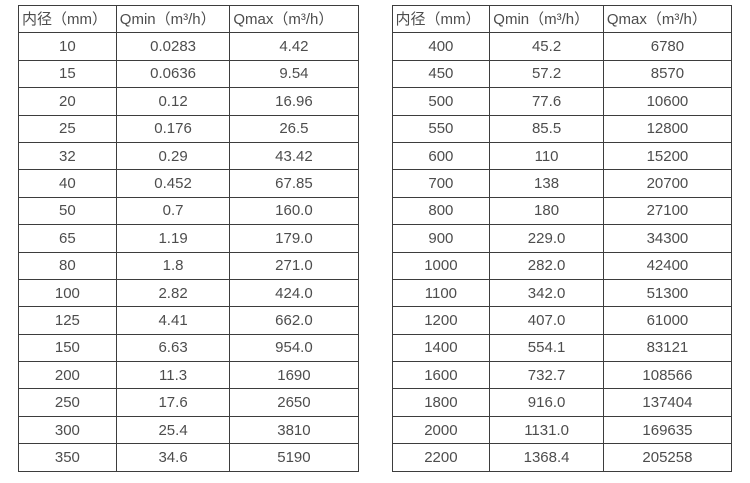 This screenshot has height=483, width=750. Describe the element at coordinates (441, 320) in the screenshot. I see `table-cell: 1200` at that location.